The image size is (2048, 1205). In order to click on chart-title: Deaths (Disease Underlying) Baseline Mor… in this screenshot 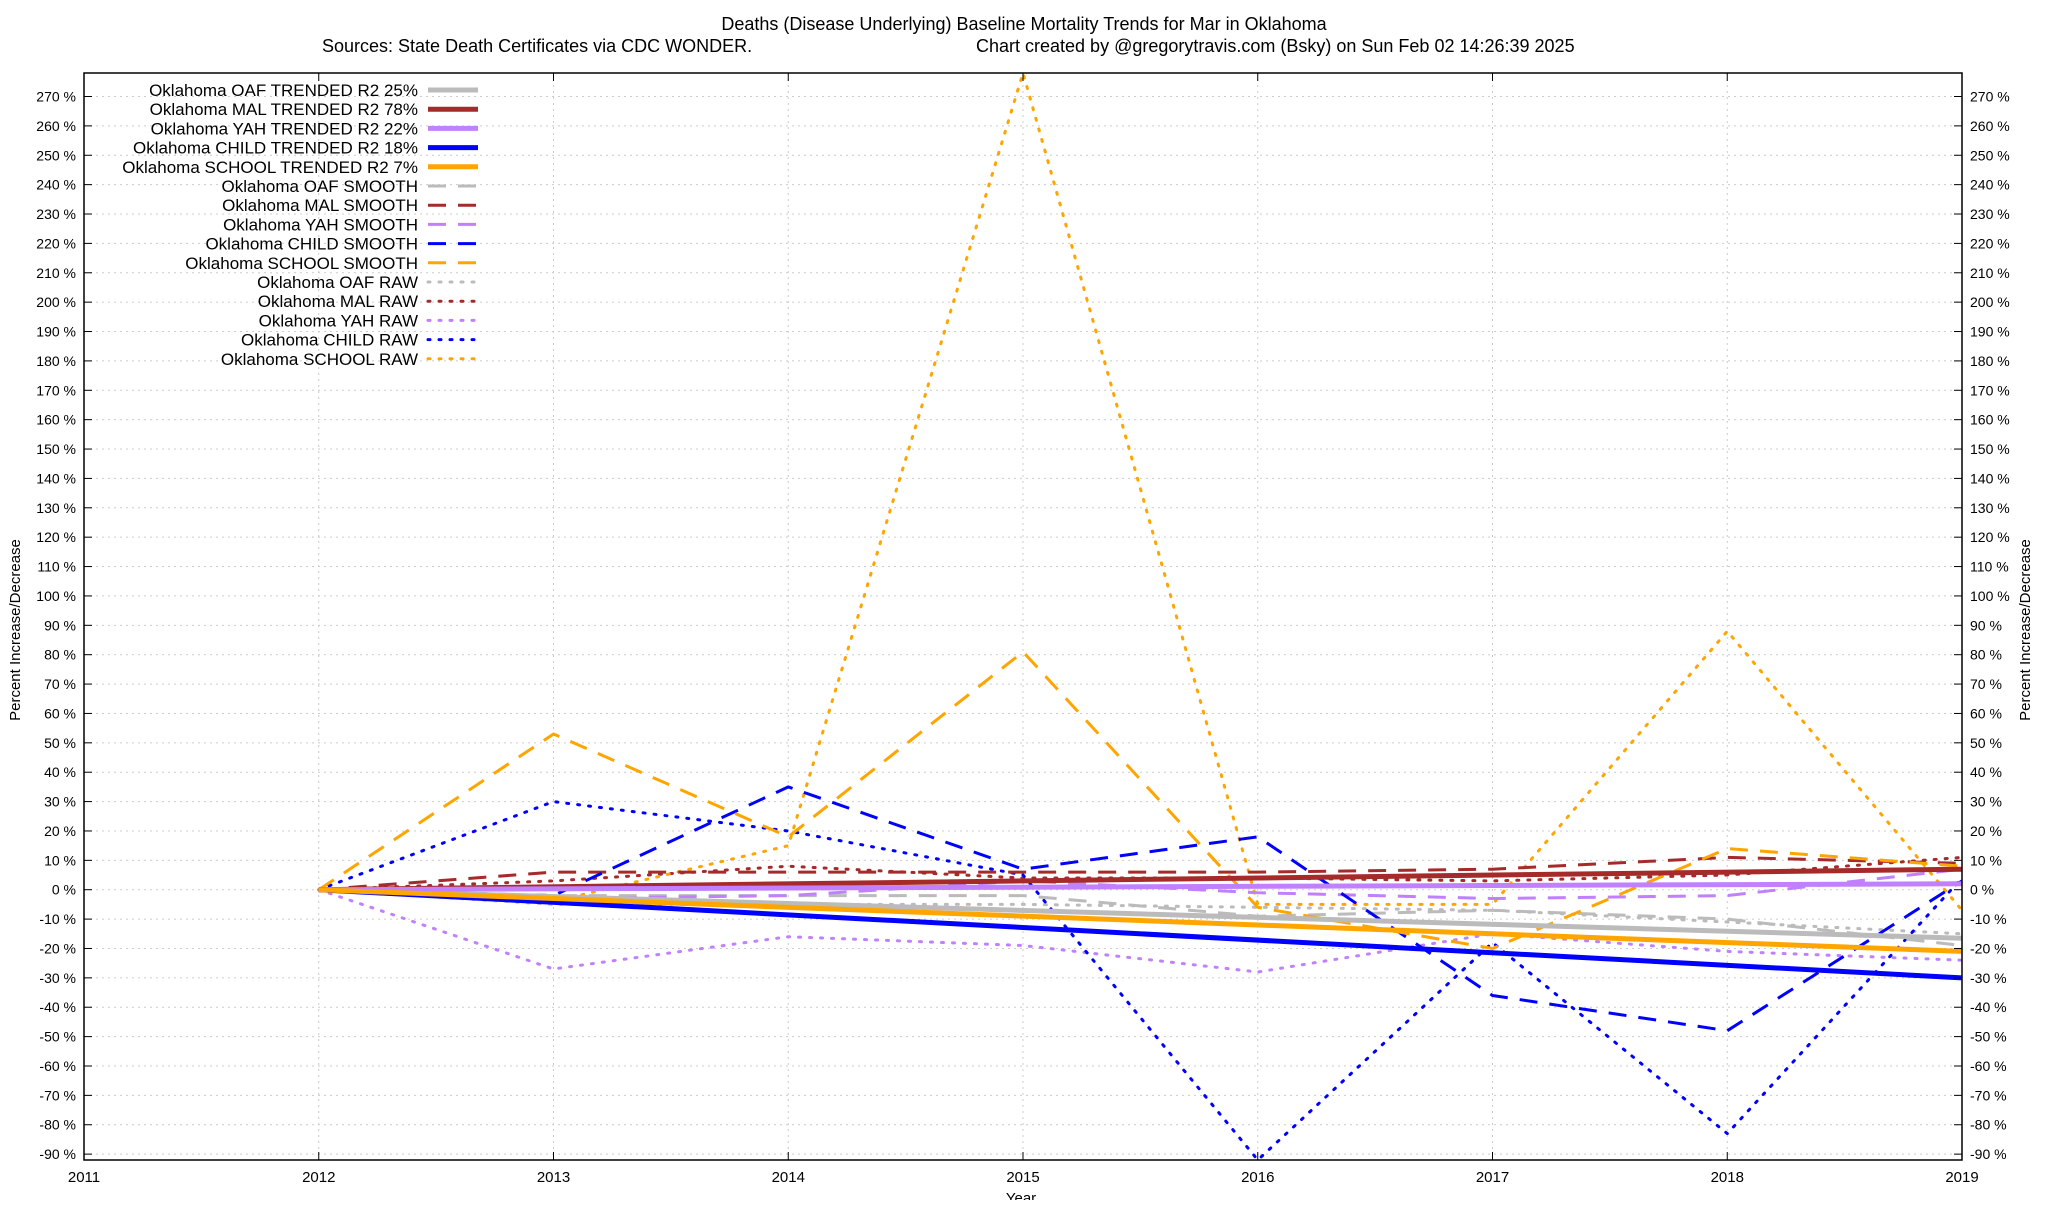, I will do `click(1024, 24)`.